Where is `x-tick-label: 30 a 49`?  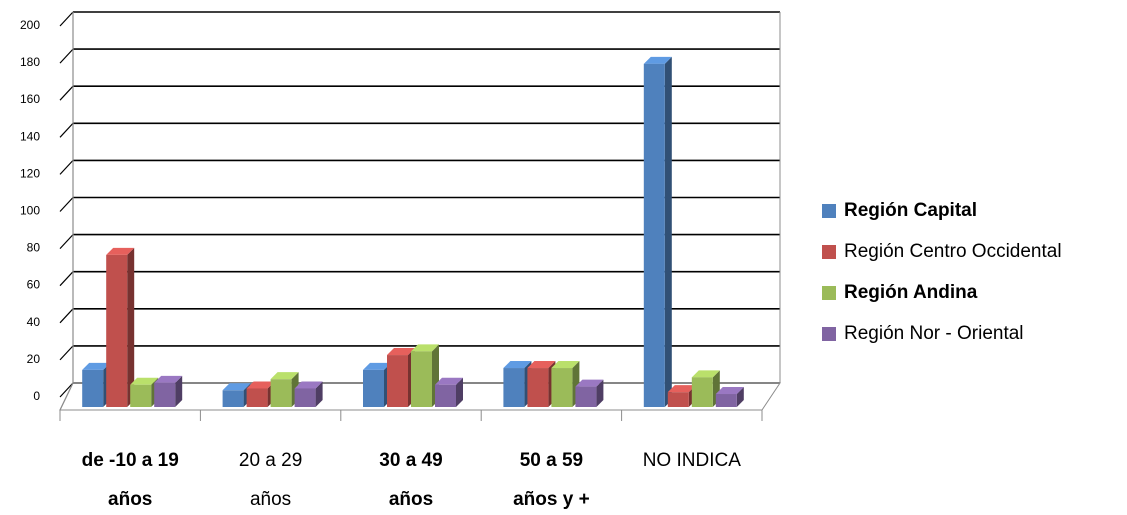 x-tick-label: 30 a 49 is located at coordinates (410, 460).